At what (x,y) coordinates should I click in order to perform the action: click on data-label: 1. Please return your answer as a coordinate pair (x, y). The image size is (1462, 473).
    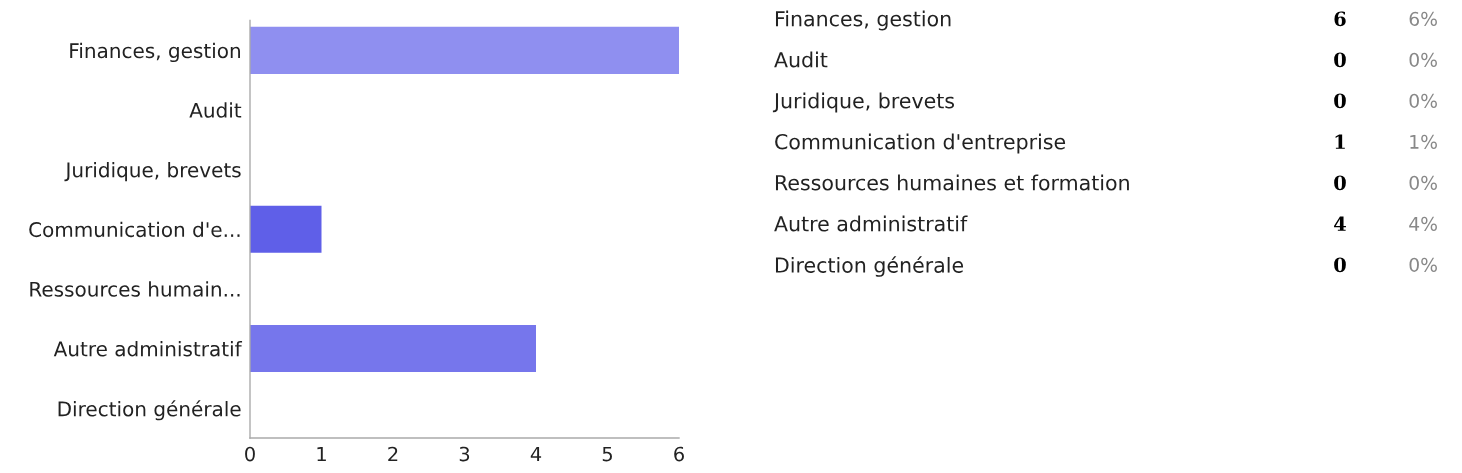
    Looking at the image, I should click on (1340, 141).